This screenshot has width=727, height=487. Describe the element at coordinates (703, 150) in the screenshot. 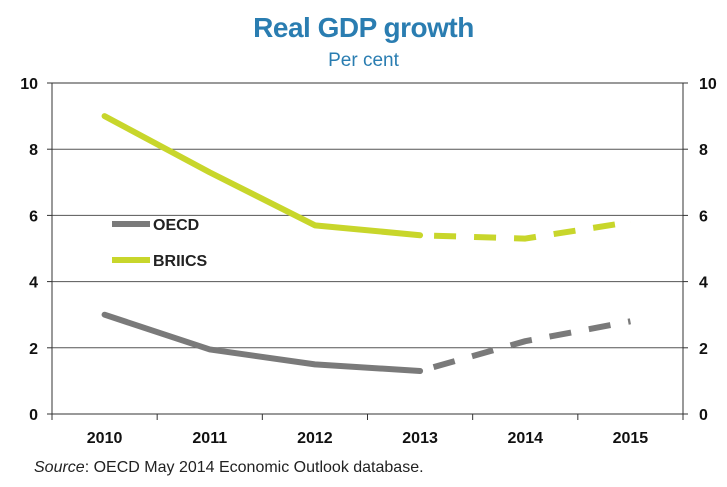

I see `y-tick-label-right: 8` at that location.